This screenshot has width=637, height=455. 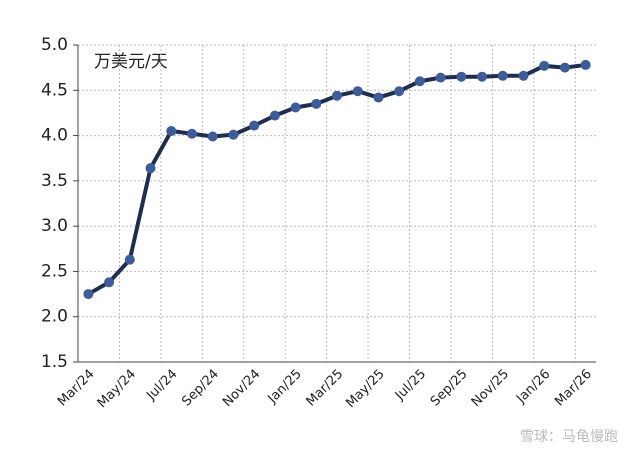 I want to click on x-tick-label: Jan/25, so click(x=285, y=387).